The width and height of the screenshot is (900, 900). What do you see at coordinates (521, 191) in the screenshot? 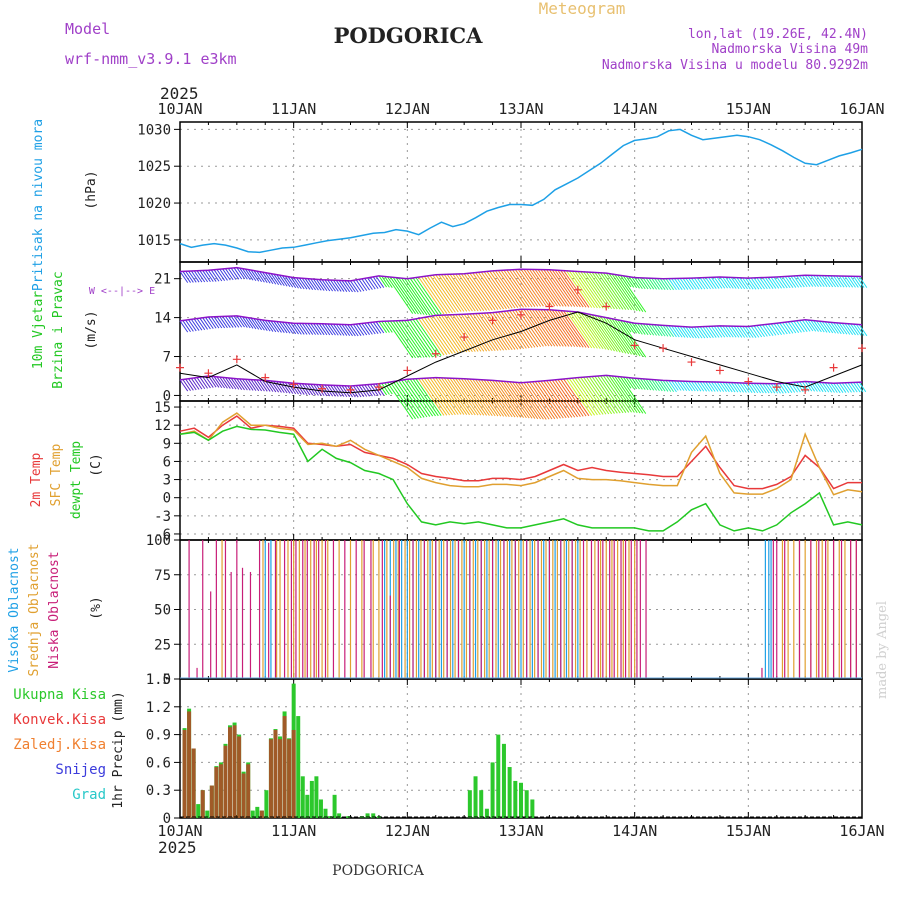
I see `pressure-line` at bounding box center [521, 191].